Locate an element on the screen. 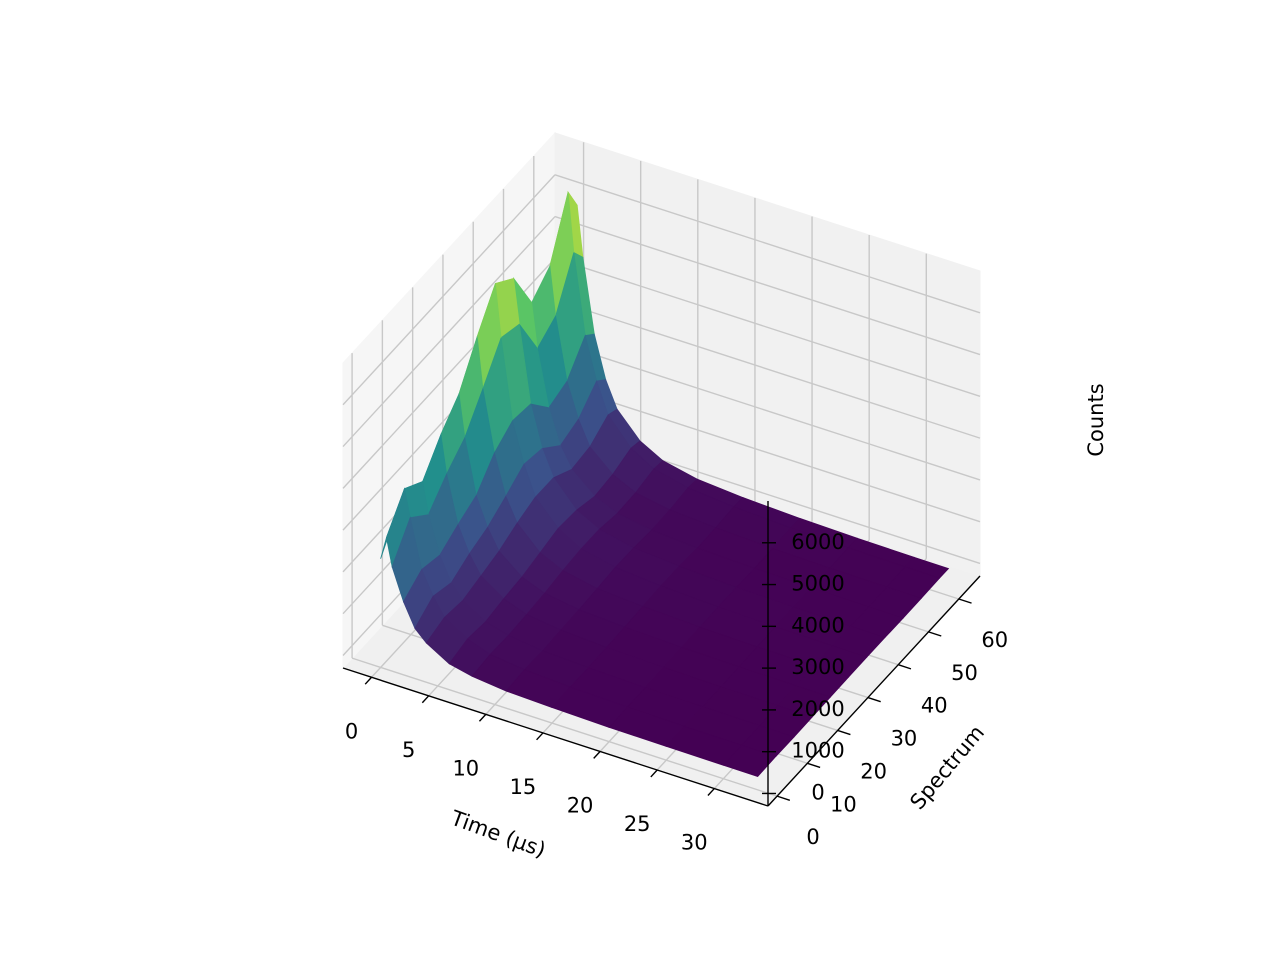  x-tick-label: 20 is located at coordinates (580, 805).